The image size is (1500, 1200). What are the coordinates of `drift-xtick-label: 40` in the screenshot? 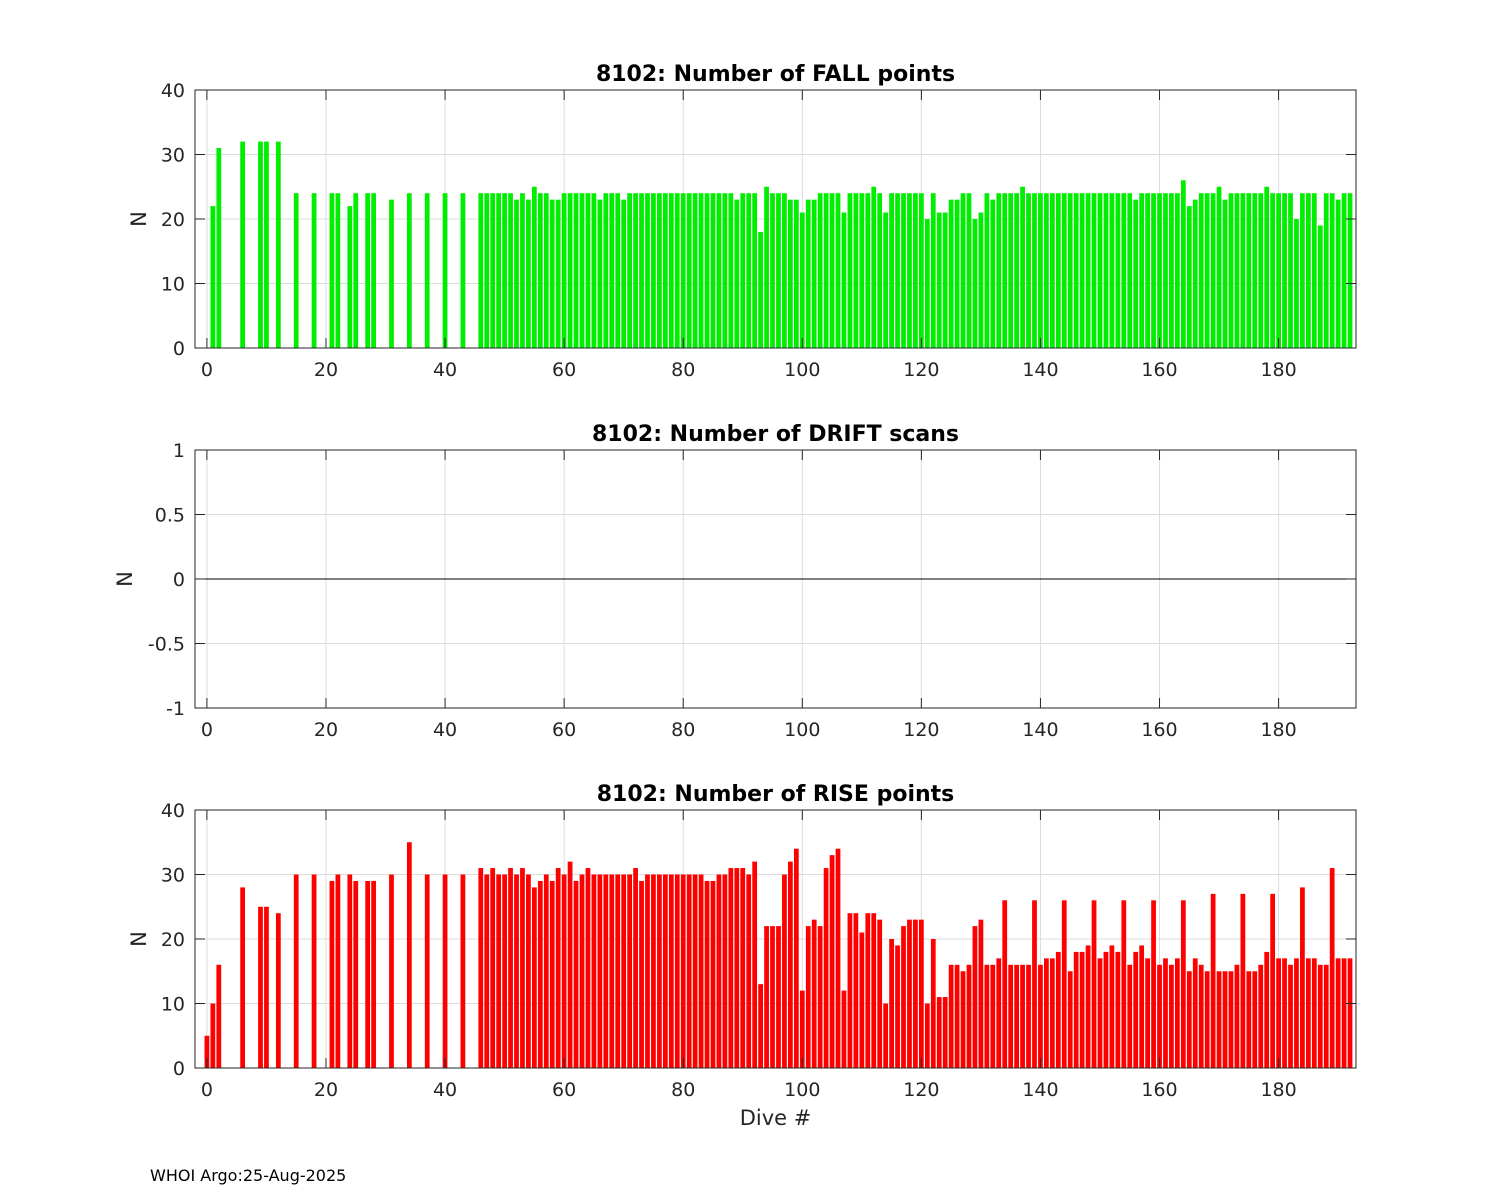 It's located at (445, 730).